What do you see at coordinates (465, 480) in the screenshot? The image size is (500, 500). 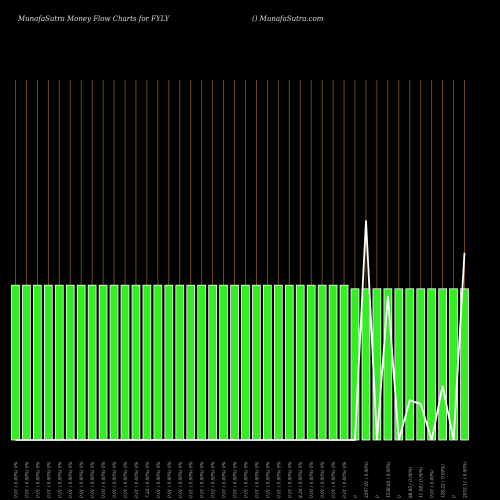 I see `x-tick-label: 2053.11 ( 0.00%)` at bounding box center [465, 480].